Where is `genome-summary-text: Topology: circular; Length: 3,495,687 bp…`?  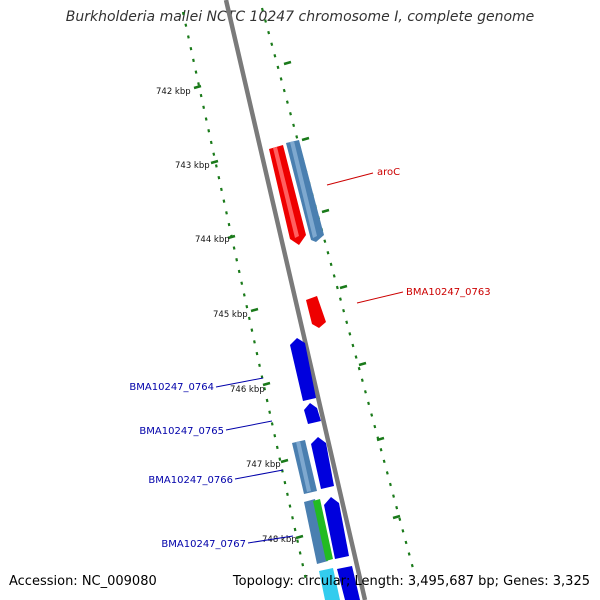
genome-summary-text: Topology: circular; Length: 3,495,687 bp… is located at coordinates (411, 581).